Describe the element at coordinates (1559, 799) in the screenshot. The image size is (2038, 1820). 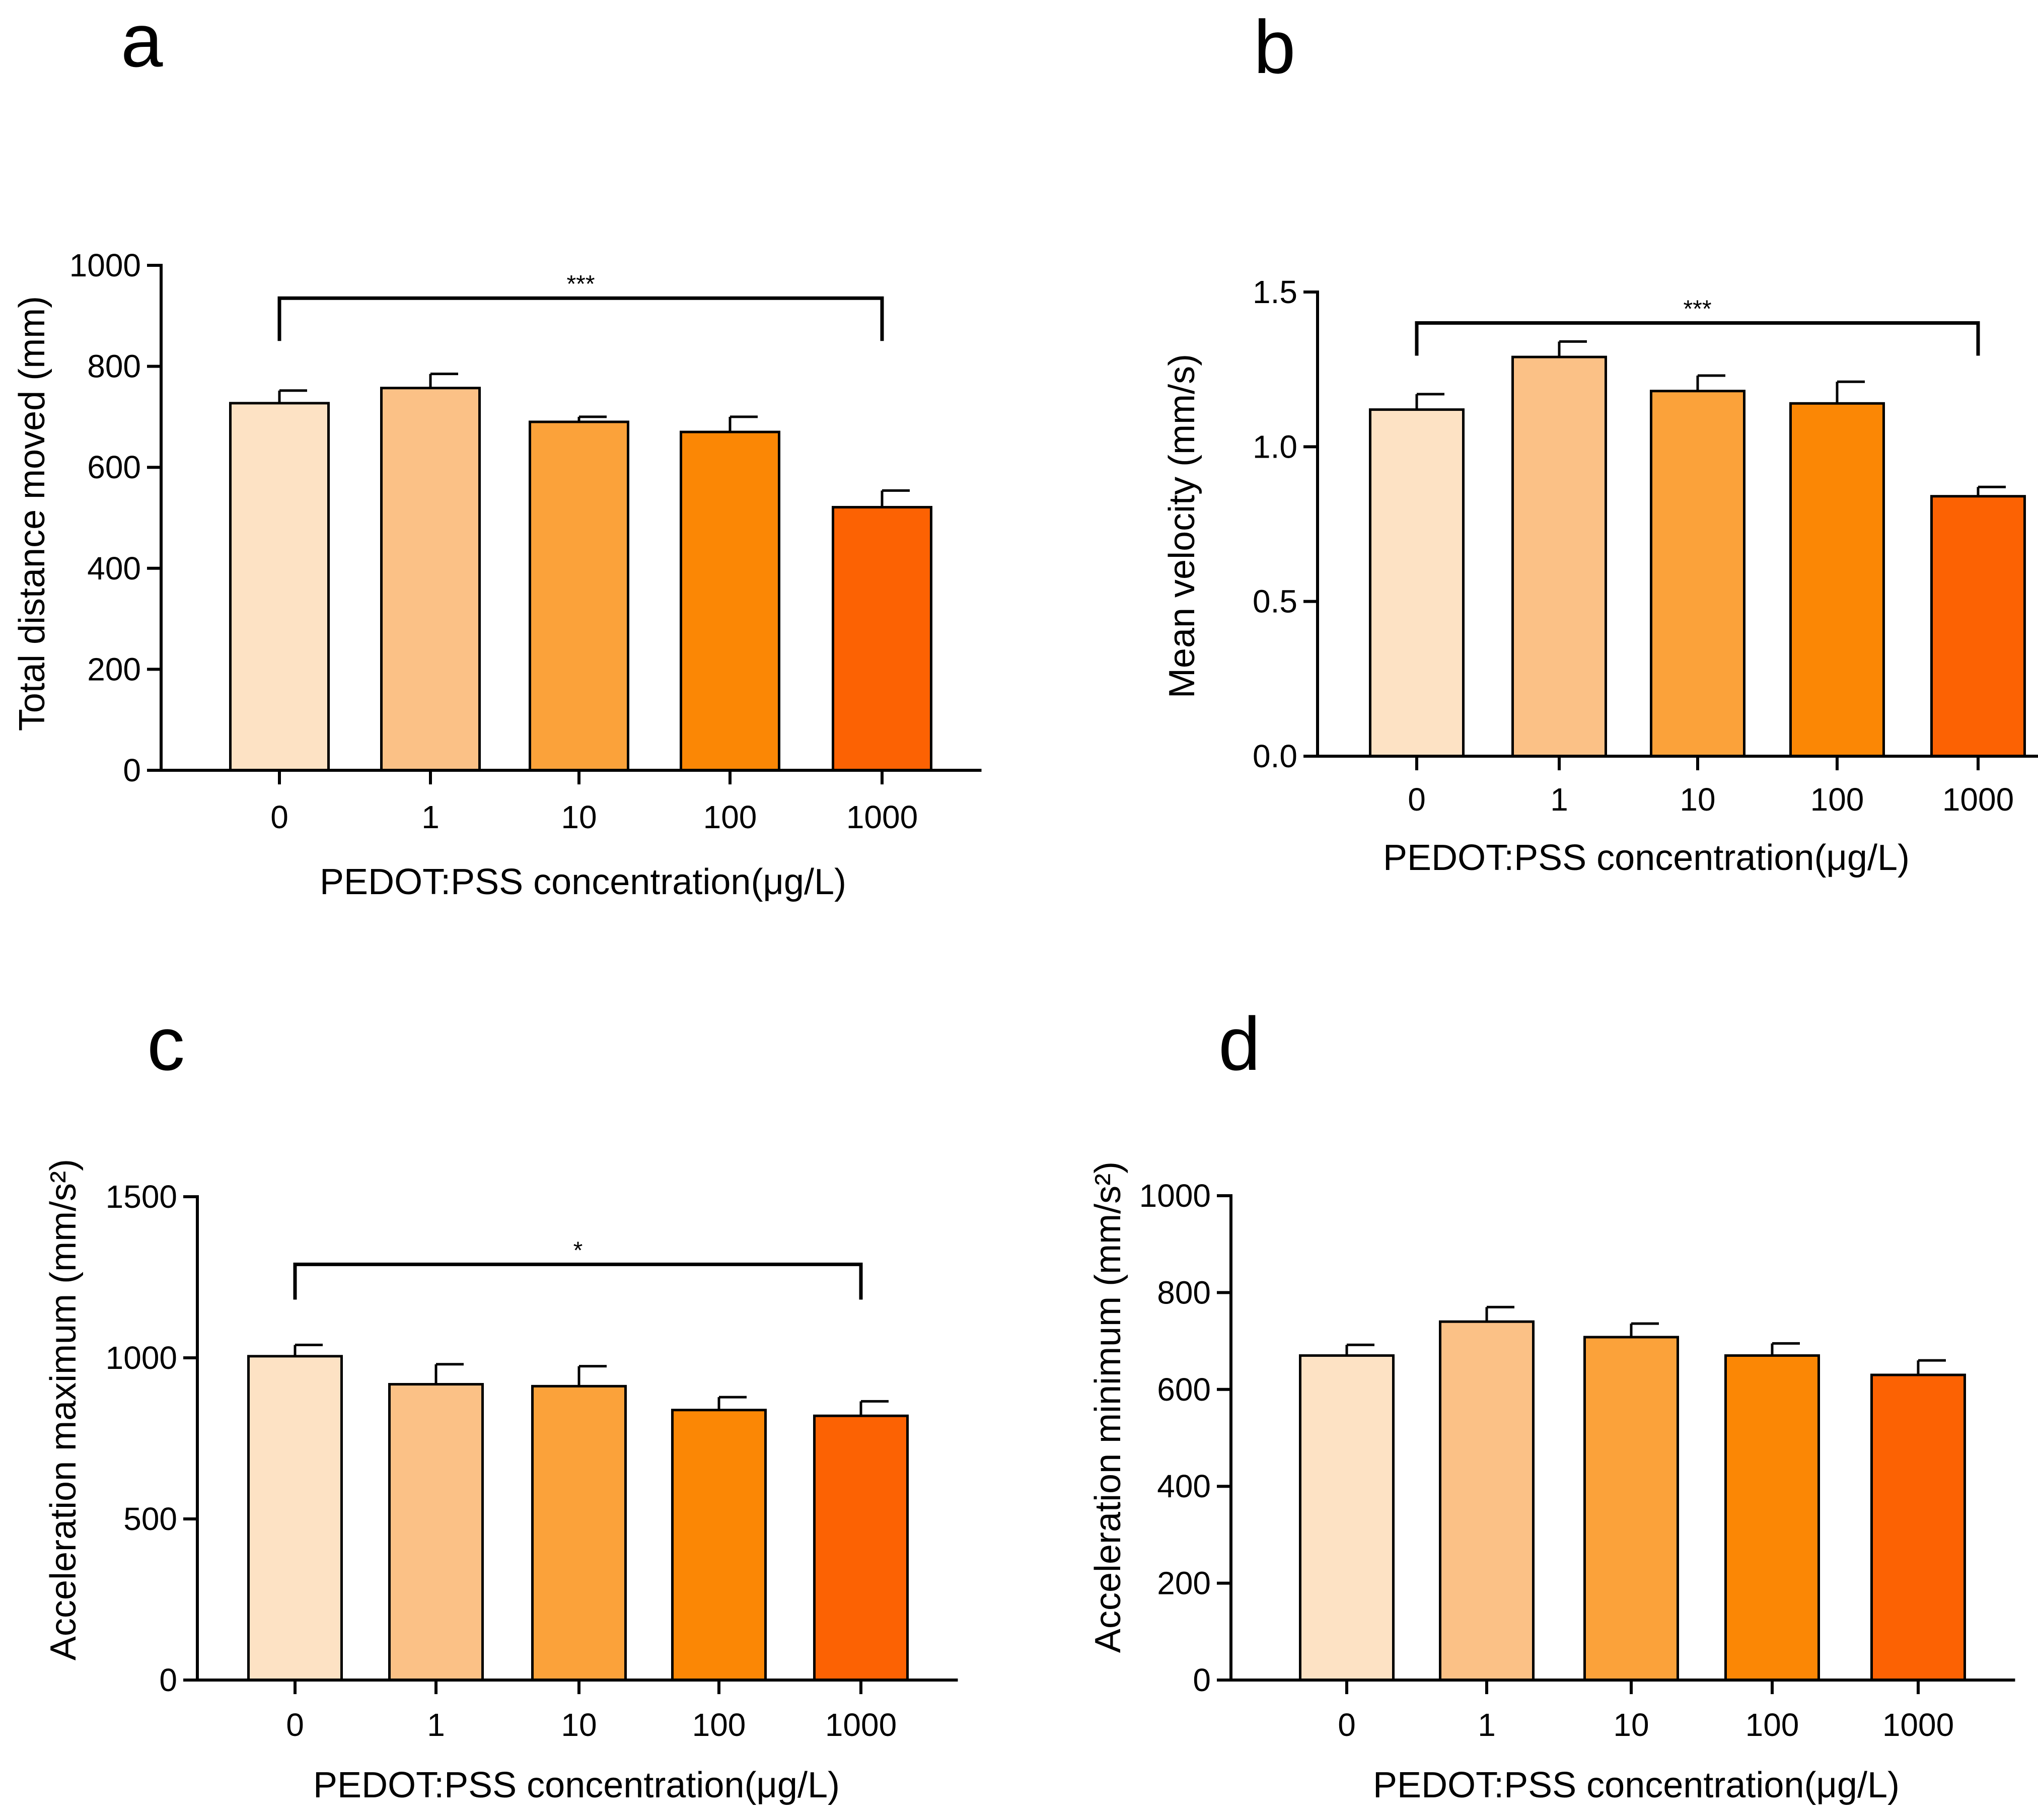
I see `panel-b-x-tick-label: 1` at that location.